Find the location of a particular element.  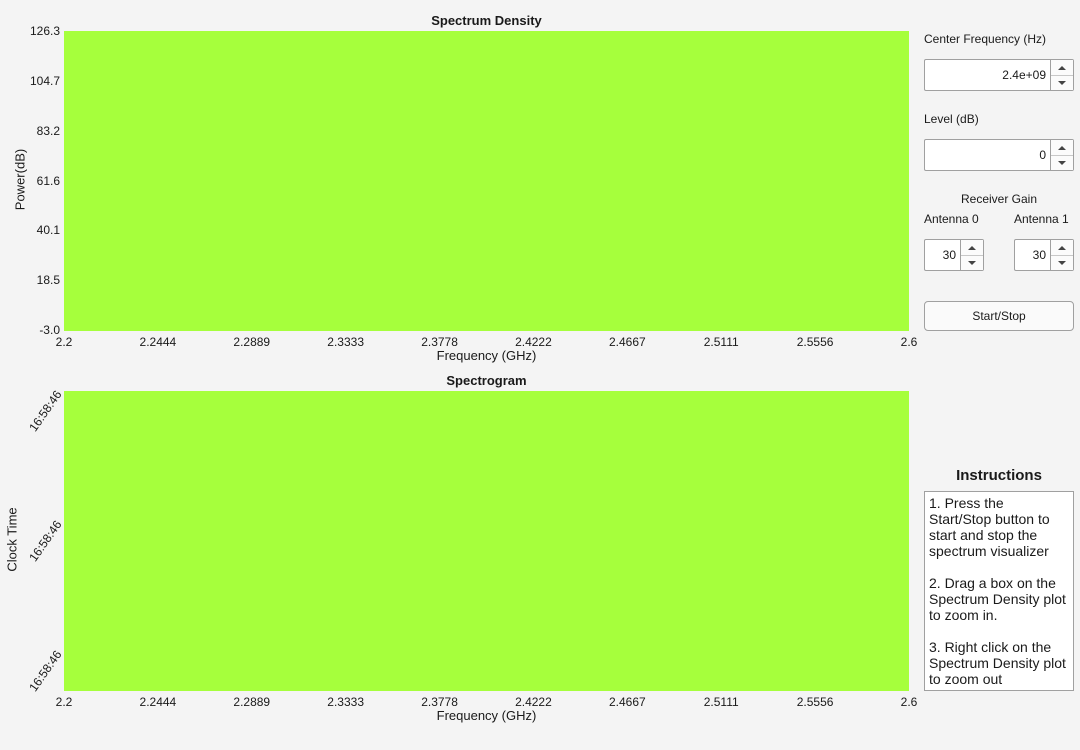

antenna1-up-arrow-icon is located at coordinates (1062, 248).